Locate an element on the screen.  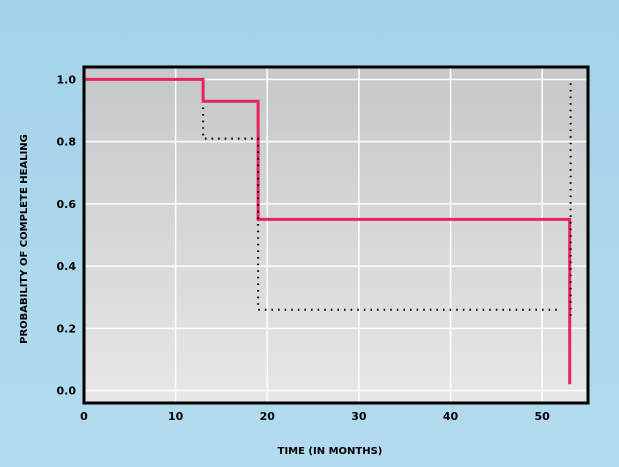
x-tick-label: 20 is located at coordinates (268, 416).